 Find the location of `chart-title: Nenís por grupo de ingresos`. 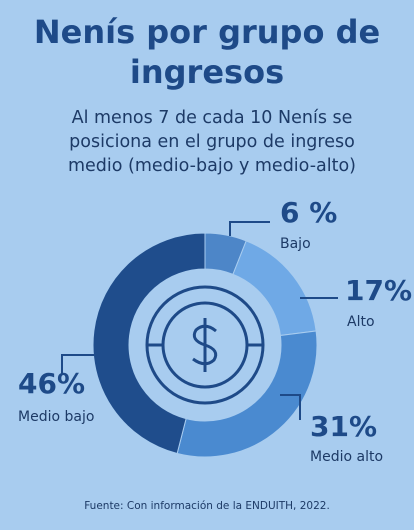

chart-title: Nenís por grupo de ingresos is located at coordinates (207, 52).